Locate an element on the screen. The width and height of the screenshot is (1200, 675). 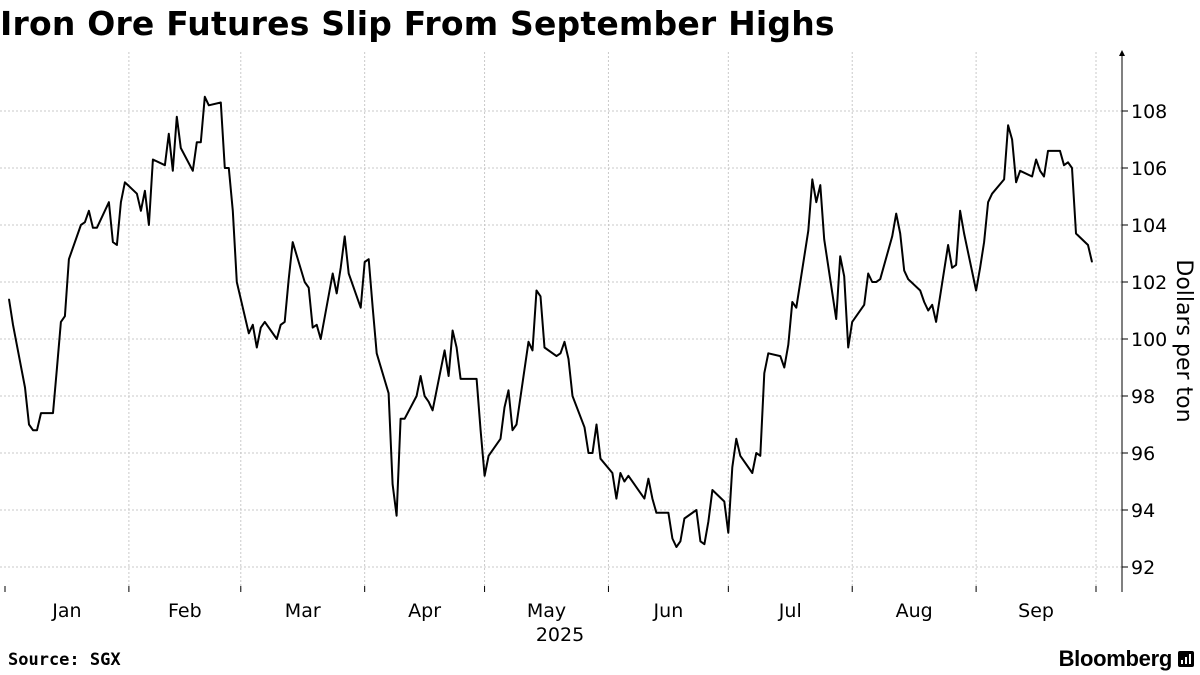
x-tick-label: Jan is located at coordinates (66, 611).